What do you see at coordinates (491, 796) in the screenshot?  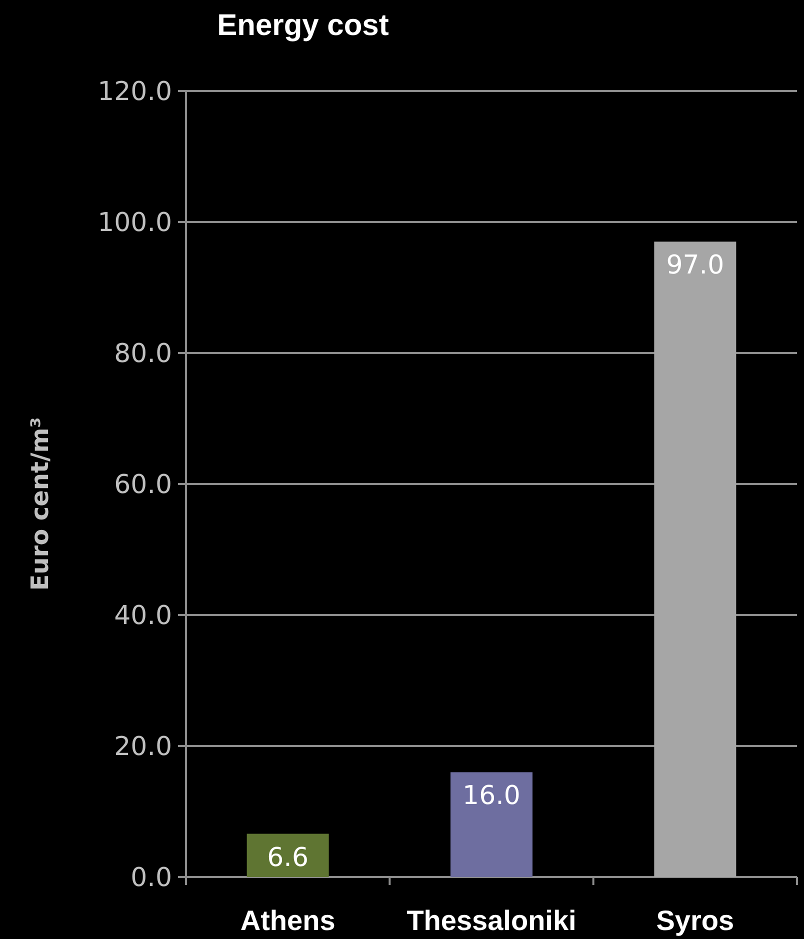 I see `data-label: 16.0` at bounding box center [491, 796].